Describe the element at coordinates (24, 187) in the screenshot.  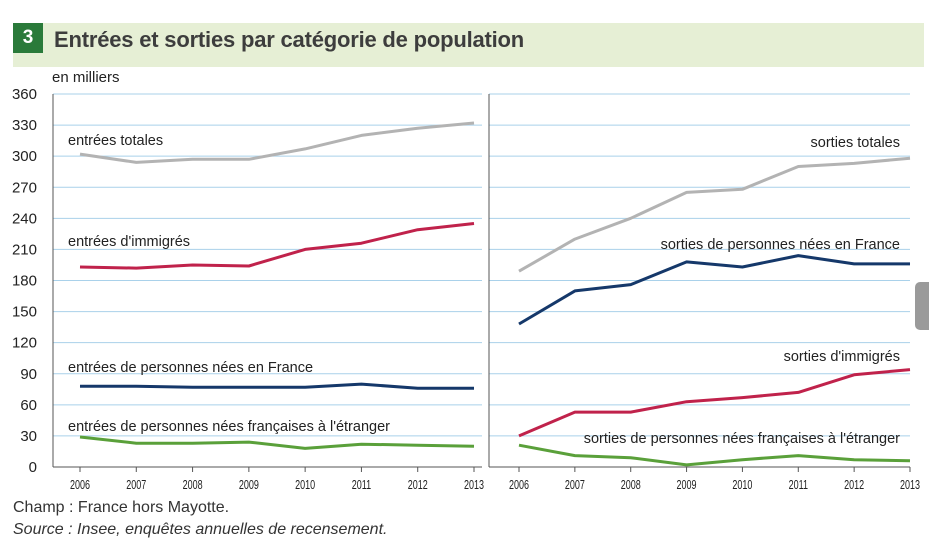
I see `y-tick-label: 270` at that location.